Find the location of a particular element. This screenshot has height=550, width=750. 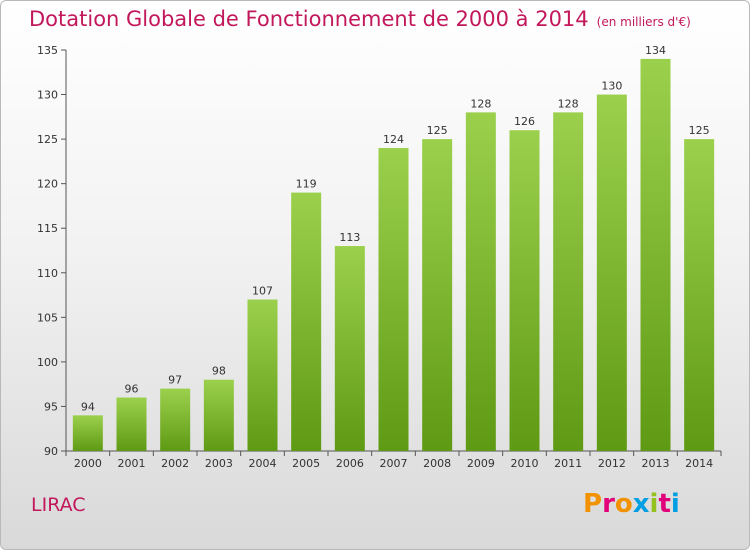

bar-2009 is located at coordinates (480, 281).